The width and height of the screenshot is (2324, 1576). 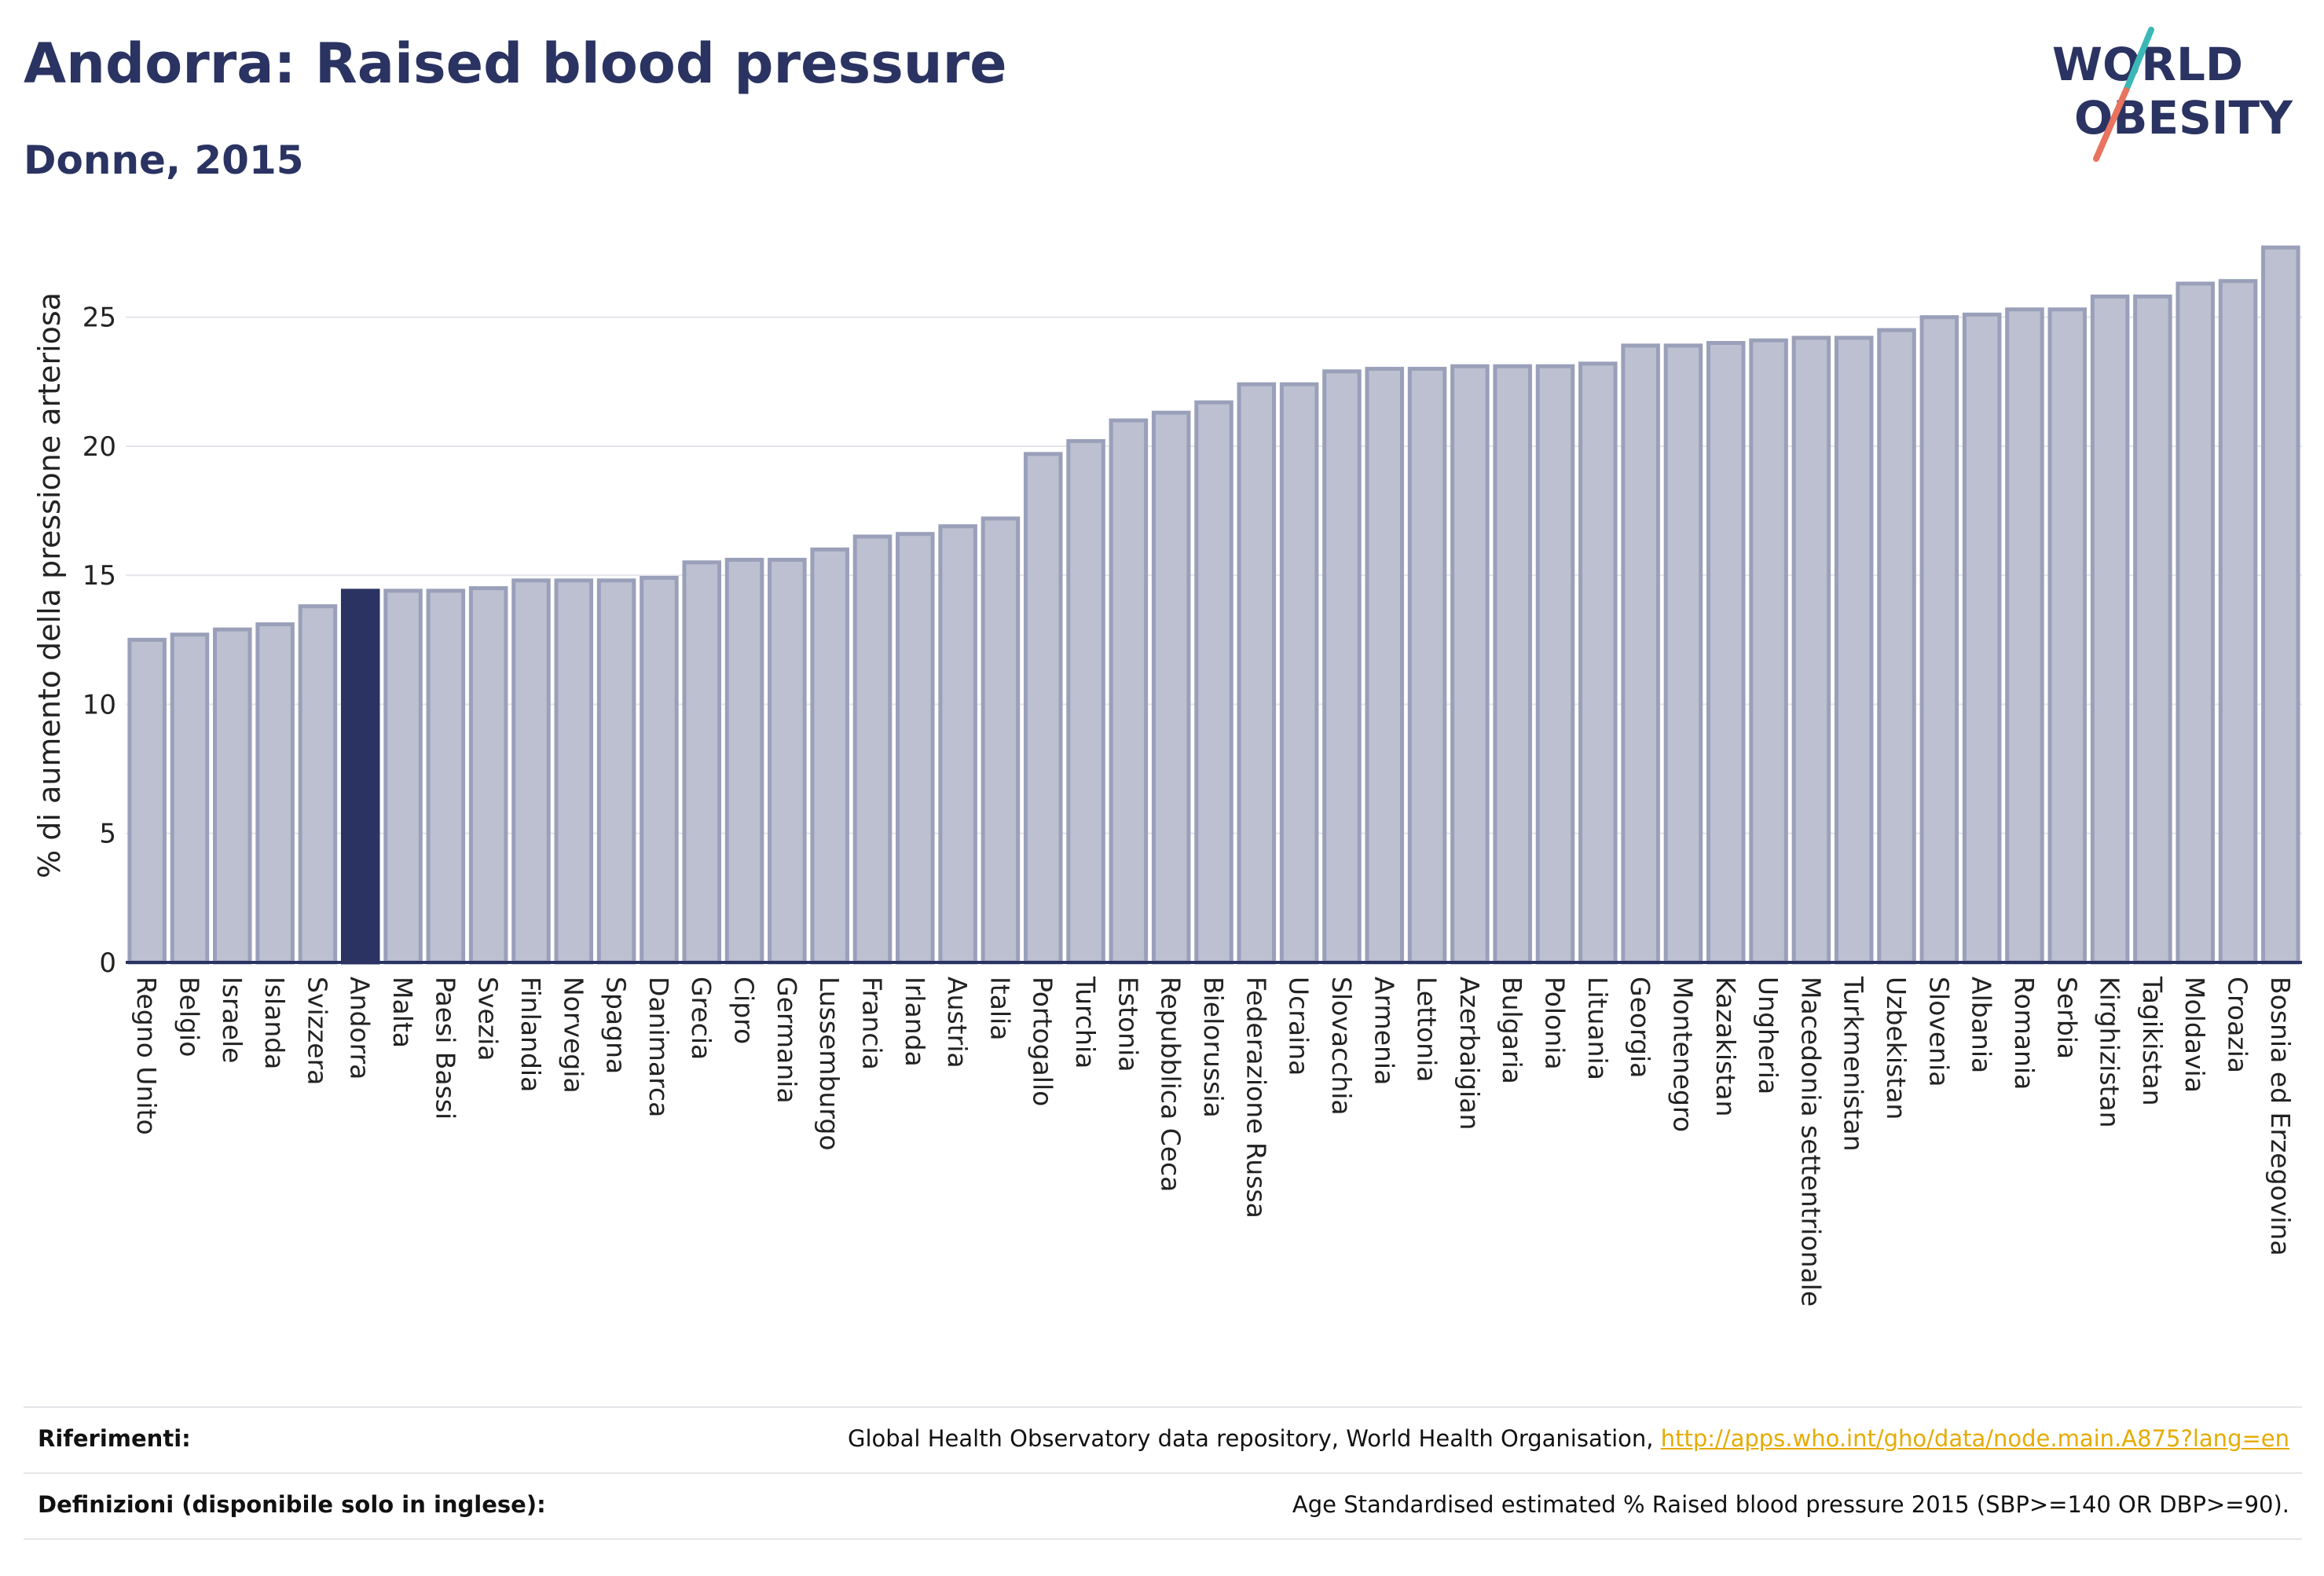 I want to click on y-tick-label: 10, so click(x=99, y=704).